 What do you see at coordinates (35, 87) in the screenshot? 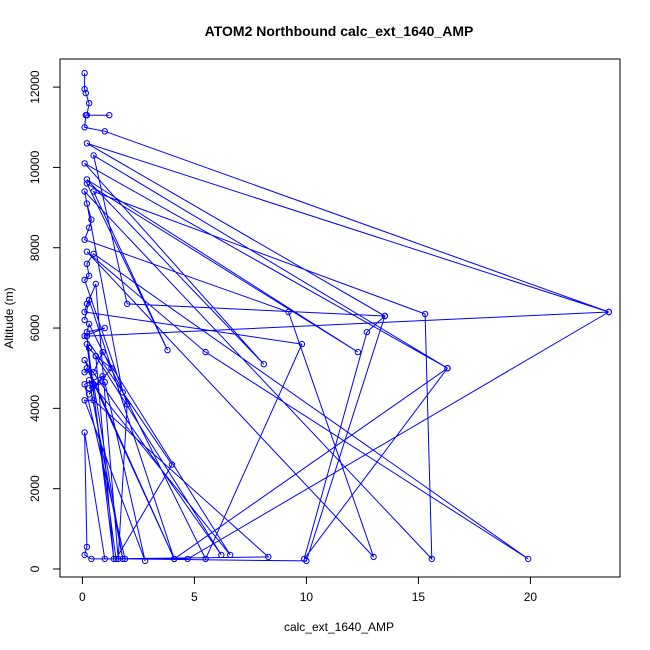
I see `y-tick-label: 12000` at bounding box center [35, 87].